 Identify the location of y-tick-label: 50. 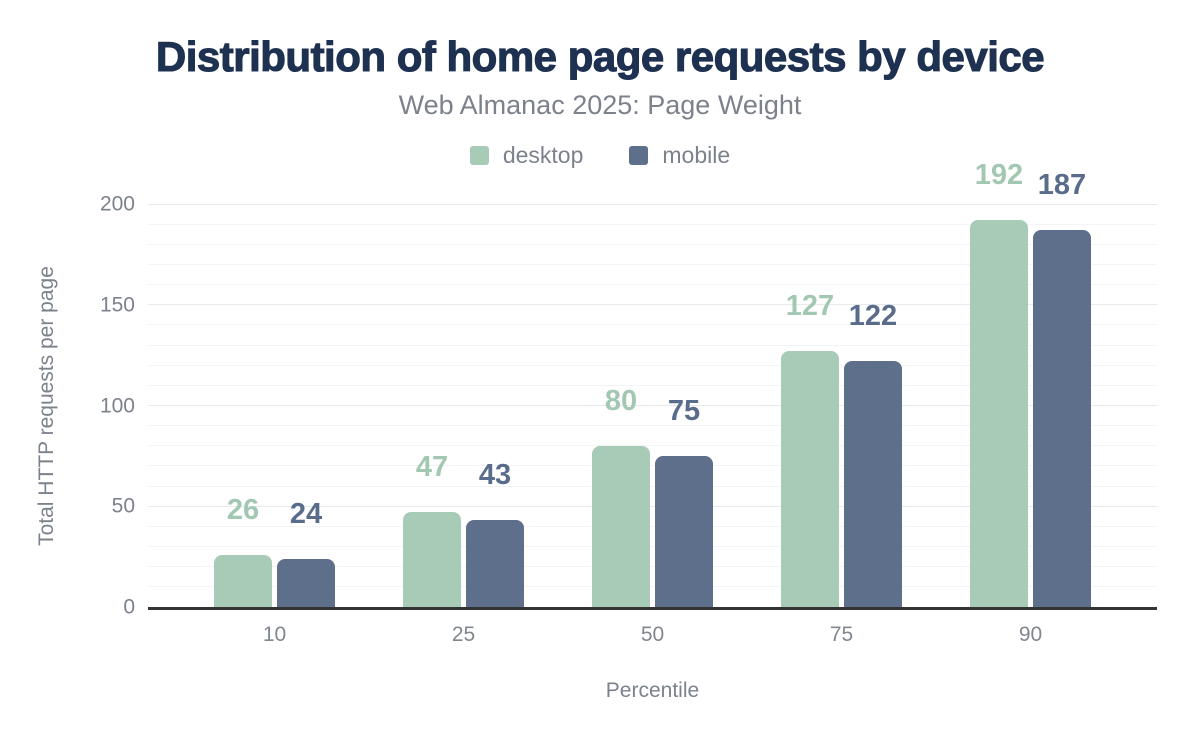
(123, 506).